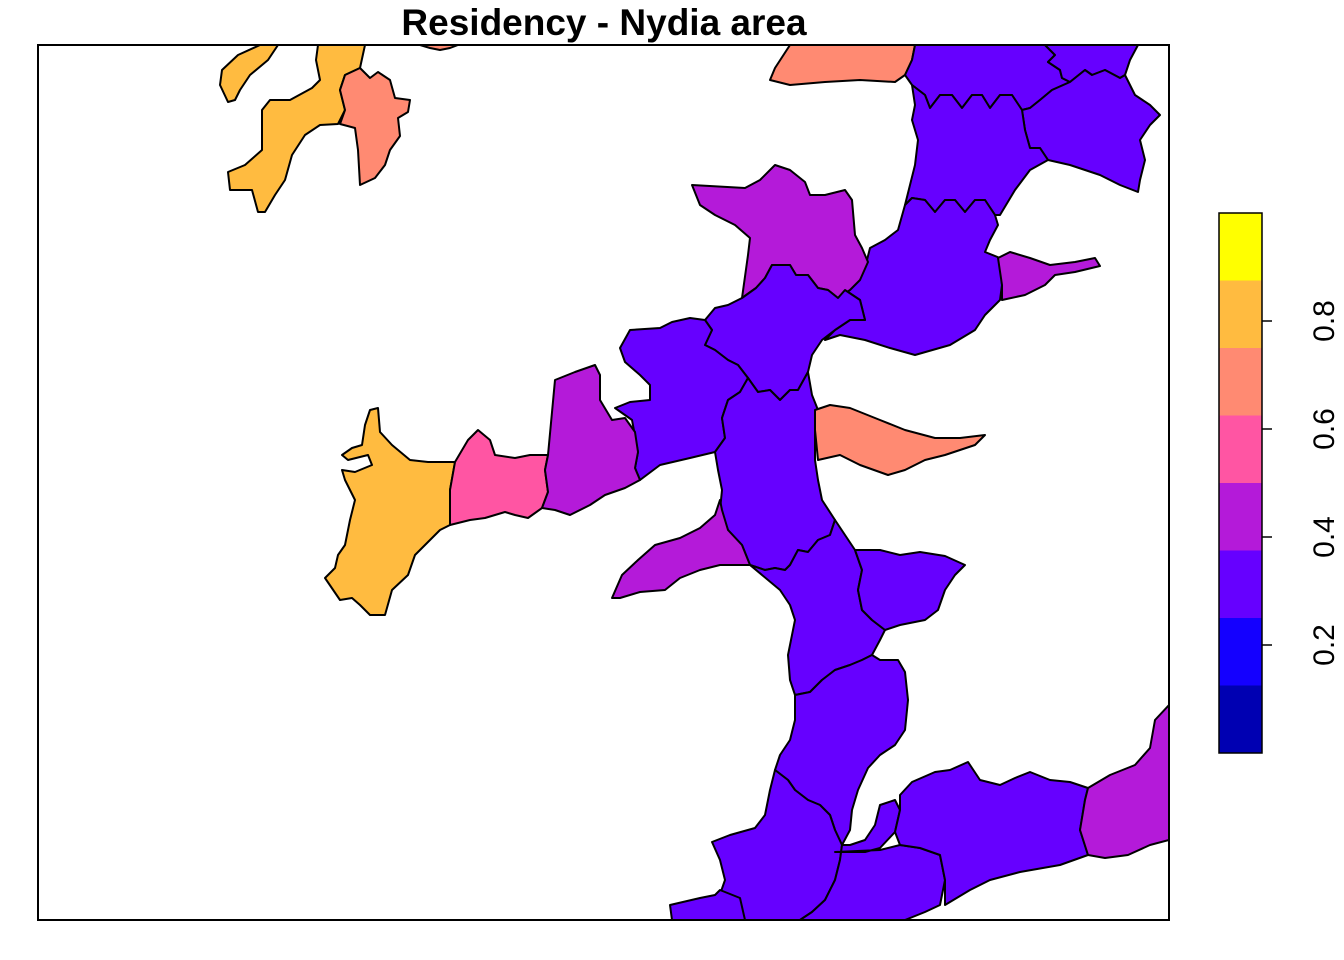 The height and width of the screenshot is (960, 1344). Describe the element at coordinates (1301, 483) in the screenshot. I see `legend-axis: 0.2 0.4 0.6 0.8` at that location.